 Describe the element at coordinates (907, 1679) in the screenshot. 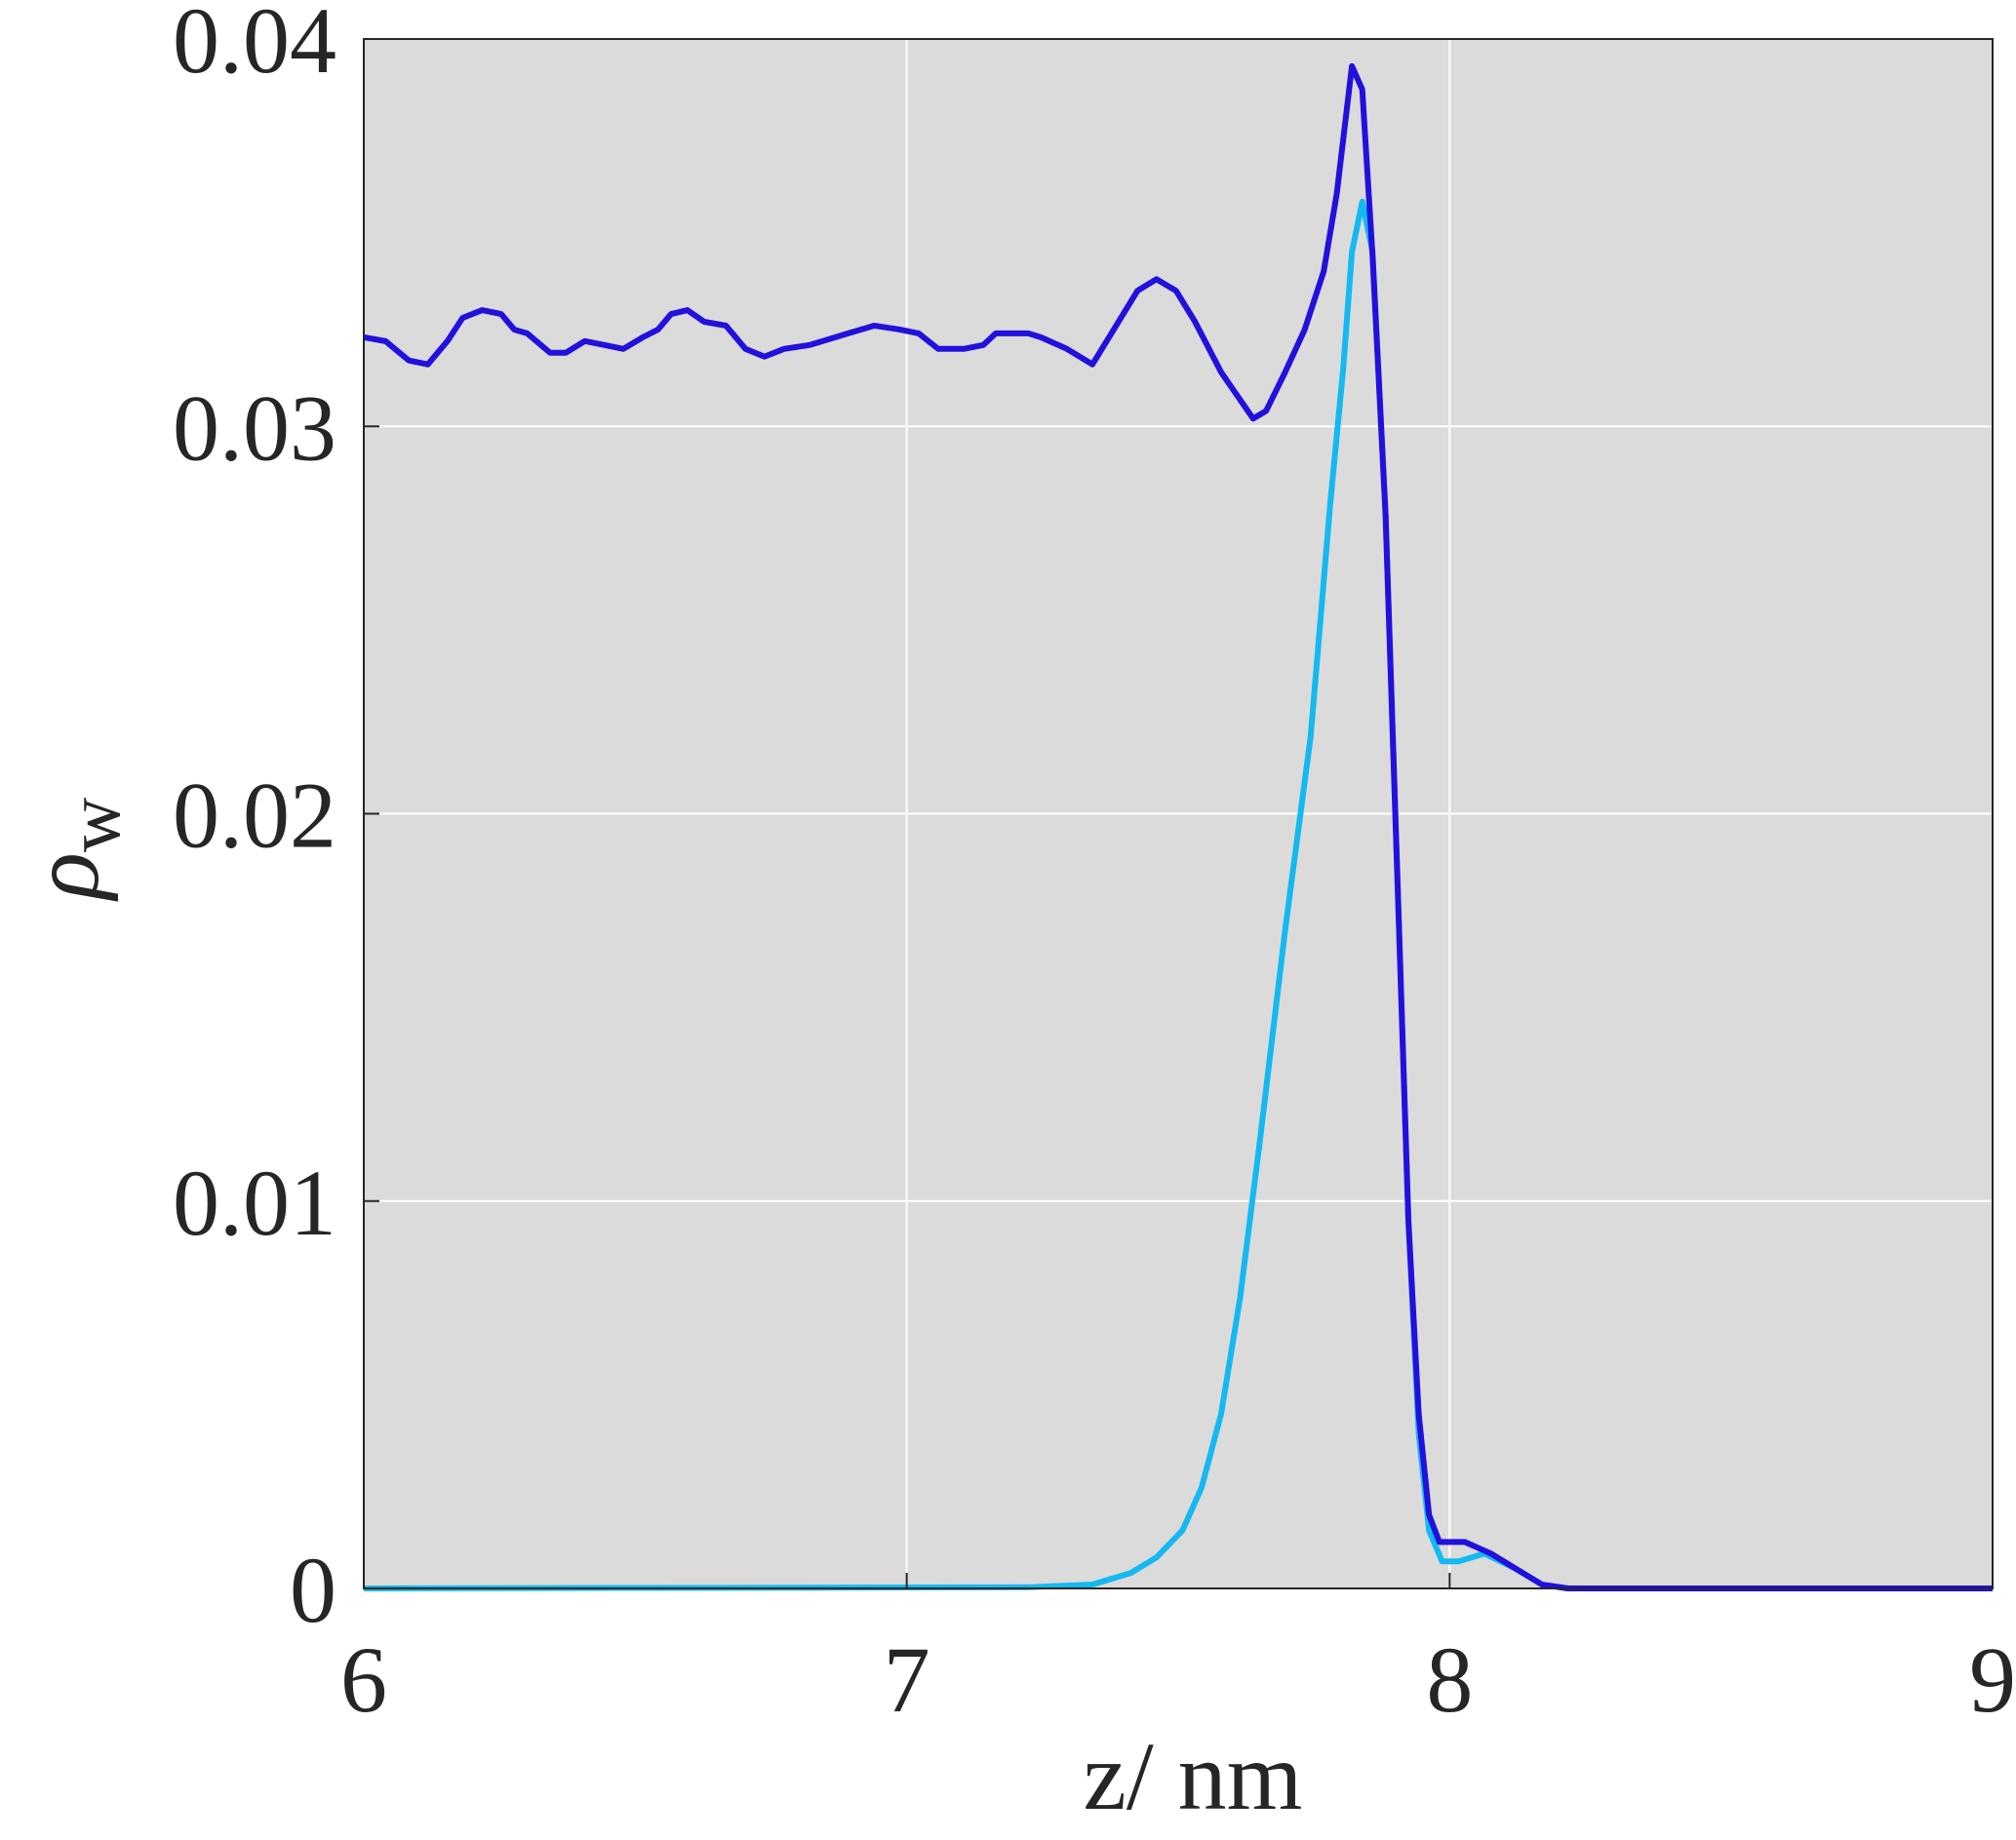

I see `x-tick-label: 7` at that location.